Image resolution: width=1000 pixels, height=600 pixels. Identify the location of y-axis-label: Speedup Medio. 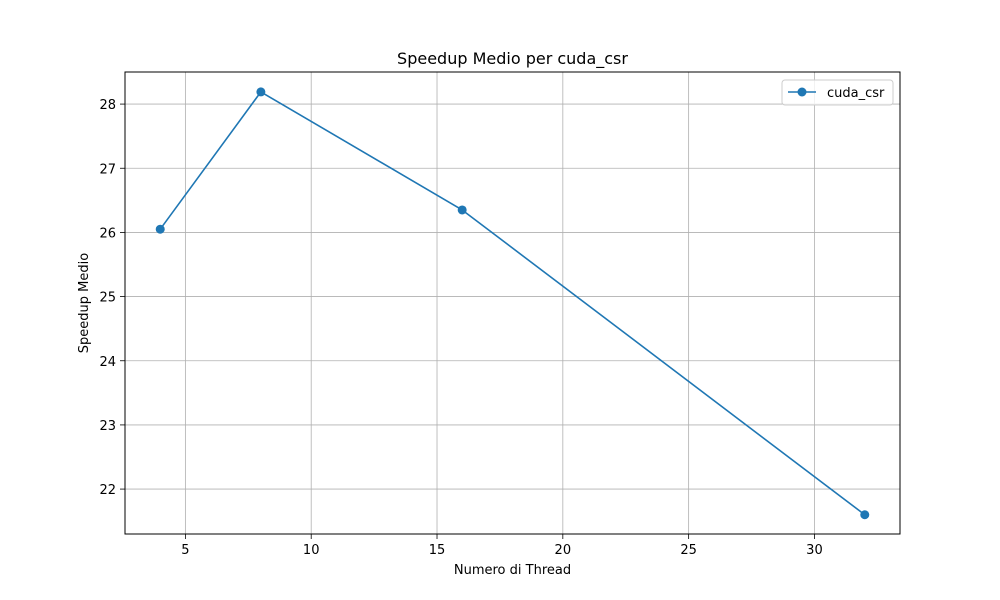
(84, 303).